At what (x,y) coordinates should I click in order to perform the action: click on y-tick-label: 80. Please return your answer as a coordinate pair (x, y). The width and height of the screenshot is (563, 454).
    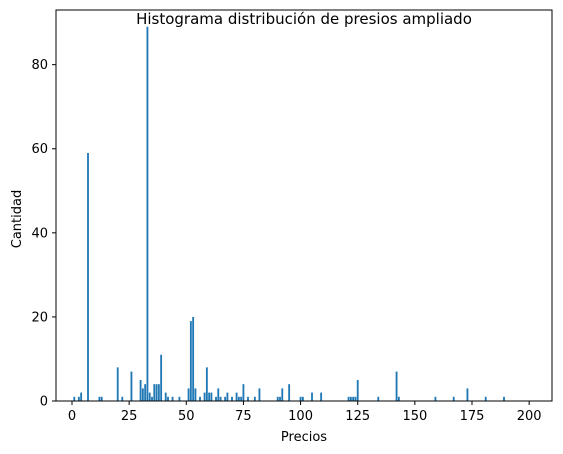
    Looking at the image, I should click on (39, 65).